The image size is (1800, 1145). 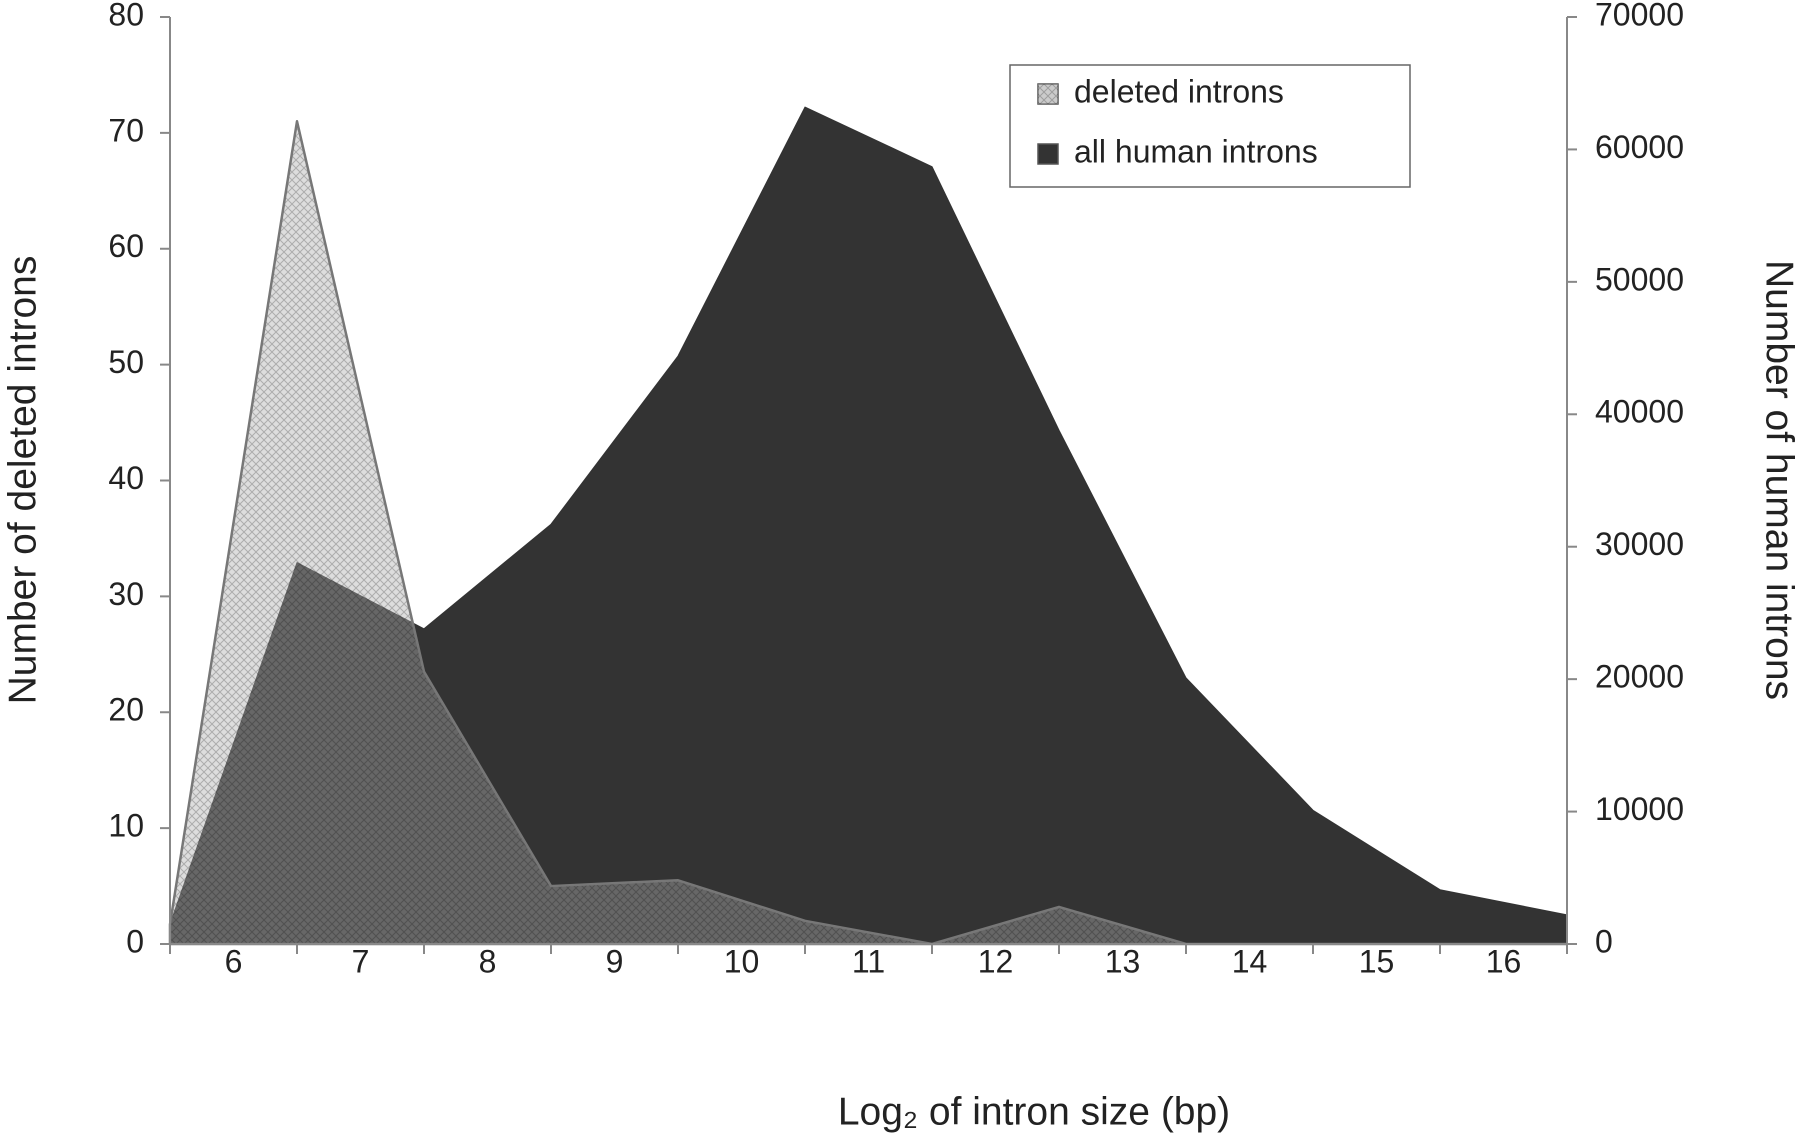 What do you see at coordinates (742, 961) in the screenshot?
I see `x-tick-label: 10` at bounding box center [742, 961].